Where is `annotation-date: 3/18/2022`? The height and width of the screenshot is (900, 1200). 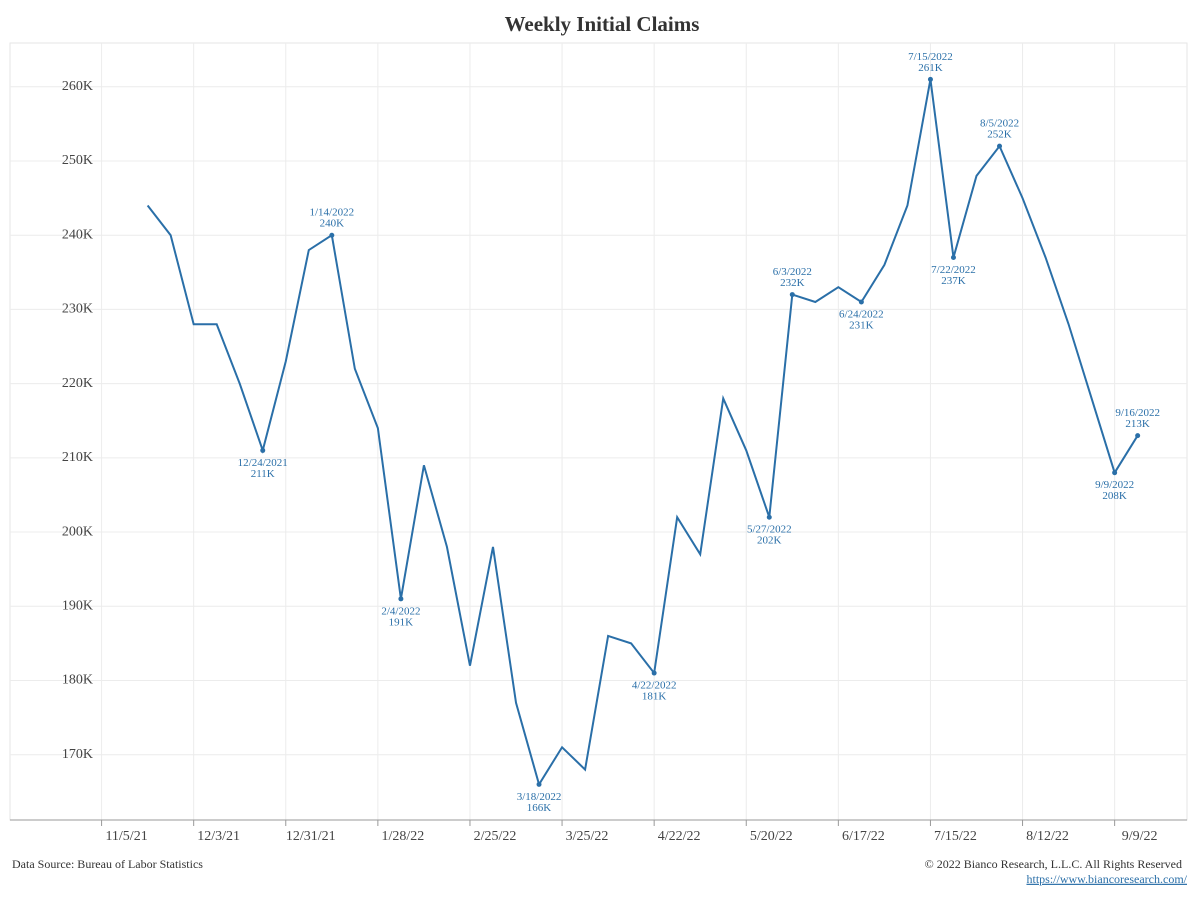
annotation-date: 3/18/2022 is located at coordinates (539, 797).